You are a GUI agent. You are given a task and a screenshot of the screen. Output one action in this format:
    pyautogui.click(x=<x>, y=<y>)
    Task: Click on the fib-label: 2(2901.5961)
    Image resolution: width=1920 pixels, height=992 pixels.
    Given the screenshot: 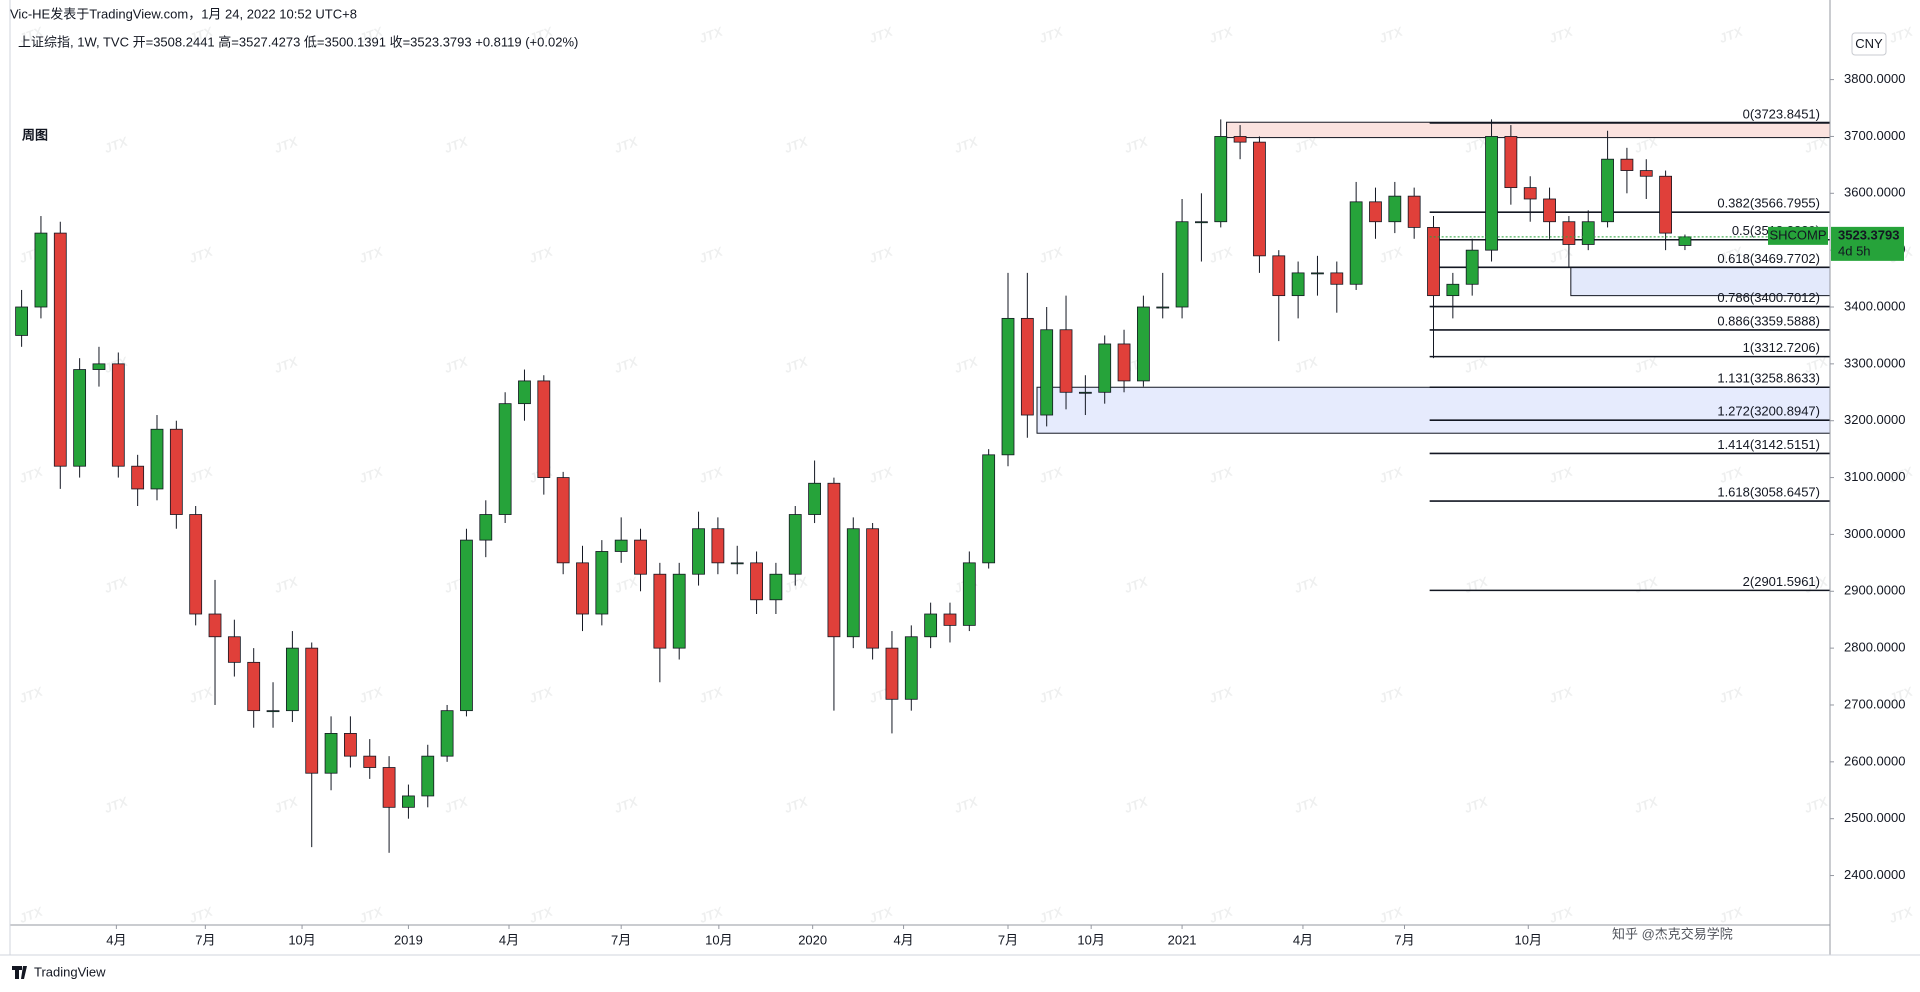 What is the action you would take?
    pyautogui.click(x=1781, y=581)
    